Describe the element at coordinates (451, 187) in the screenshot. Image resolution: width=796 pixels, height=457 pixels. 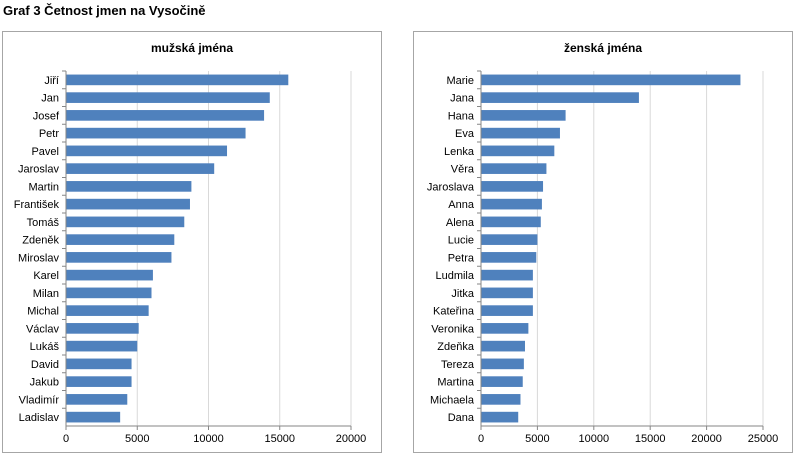
I see `category-label: Jaroslava` at that location.